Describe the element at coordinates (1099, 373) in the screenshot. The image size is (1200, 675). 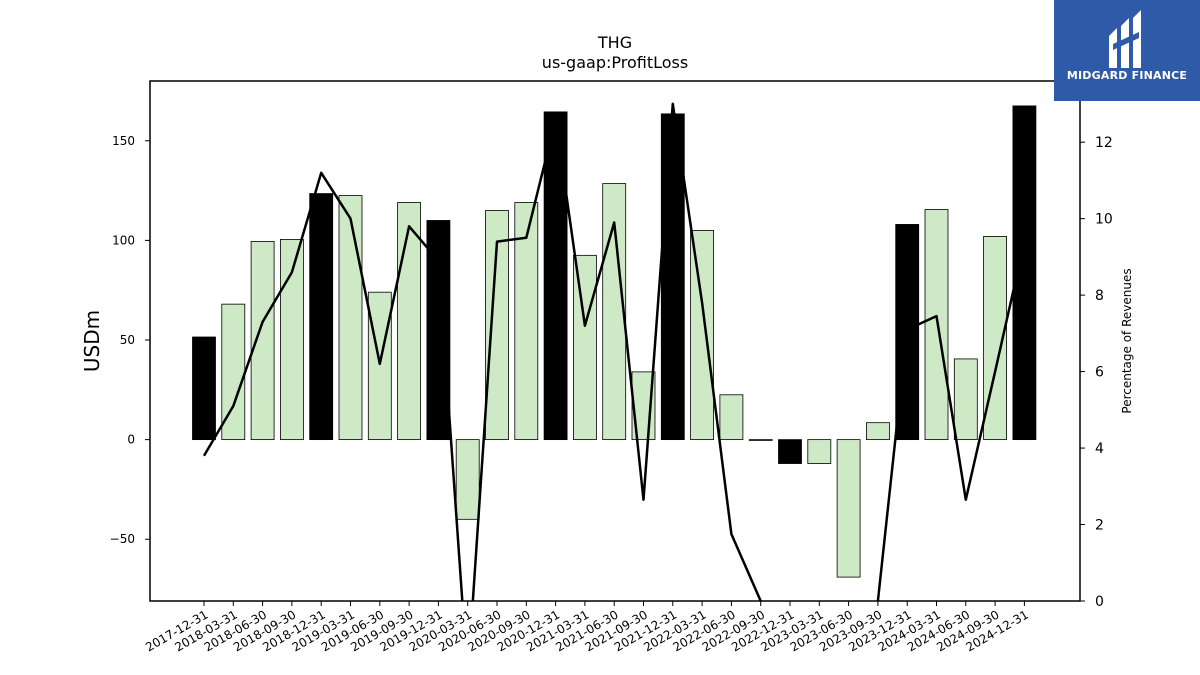
I see `y2-tick-label: 6` at that location.